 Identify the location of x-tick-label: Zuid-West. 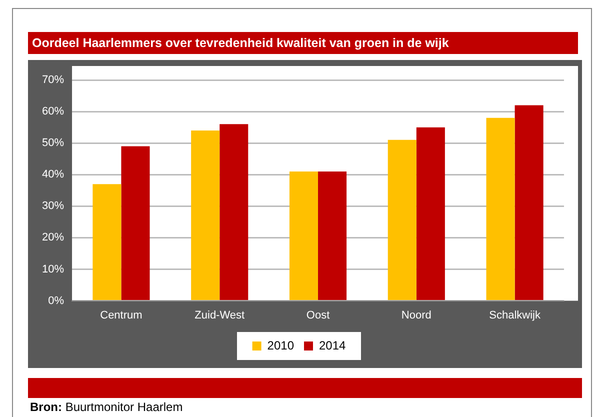
(219, 315).